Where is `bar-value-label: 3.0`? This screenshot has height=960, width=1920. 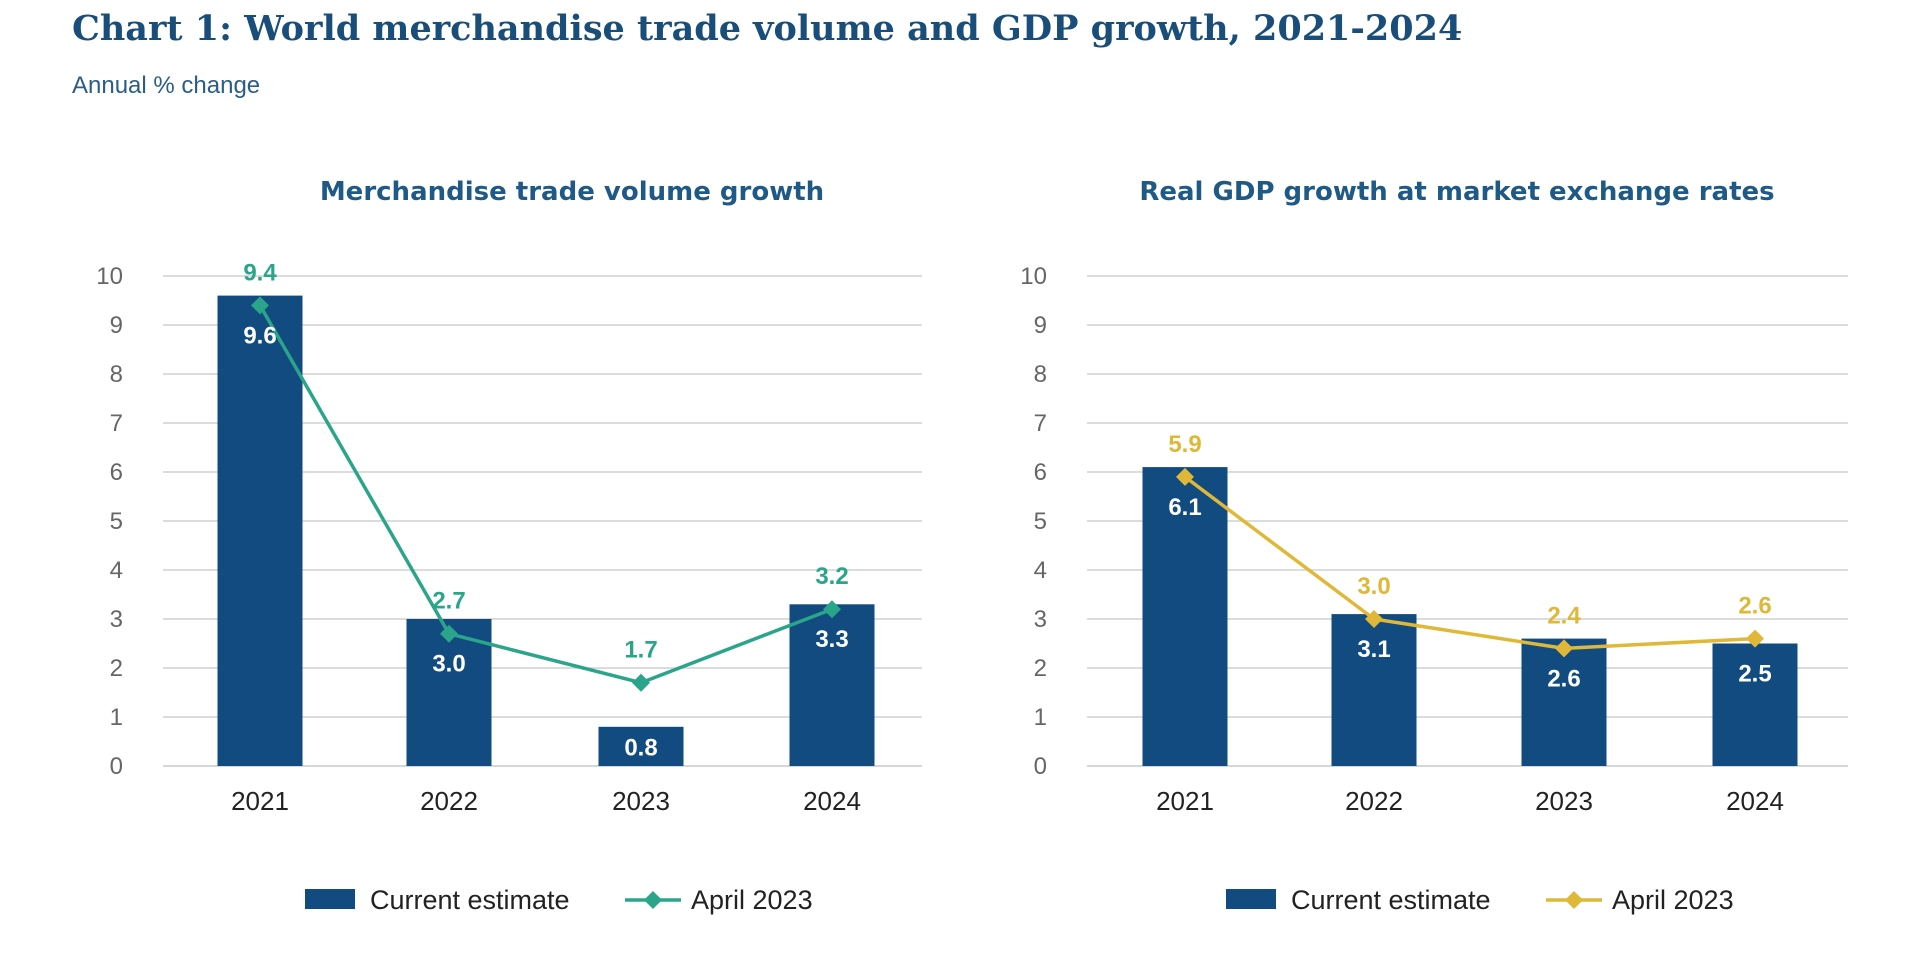 bar-value-label: 3.0 is located at coordinates (448, 664).